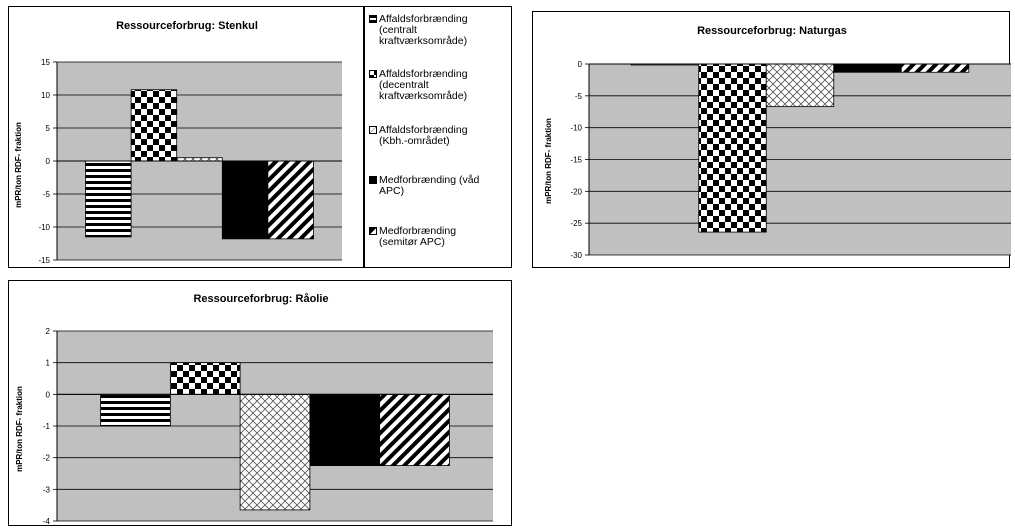 Image resolution: width=1015 pixels, height=532 pixels. Describe the element at coordinates (772, 31) in the screenshot. I see `chart-title: Ressourceforbrug: Naturgas` at that location.